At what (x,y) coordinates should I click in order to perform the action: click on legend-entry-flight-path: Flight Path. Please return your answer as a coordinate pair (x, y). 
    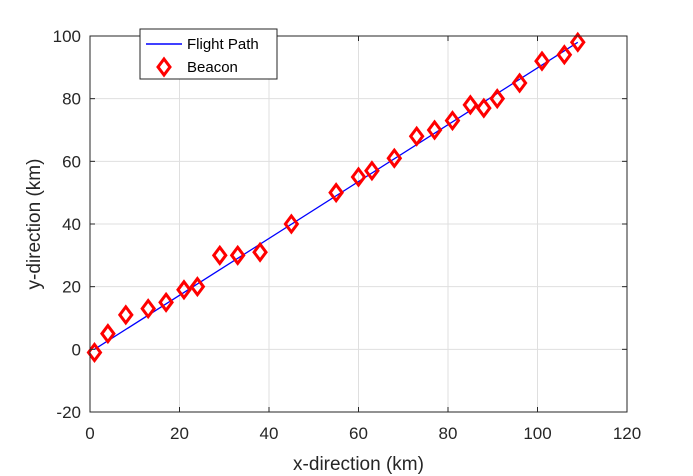
    Looking at the image, I should click on (223, 44).